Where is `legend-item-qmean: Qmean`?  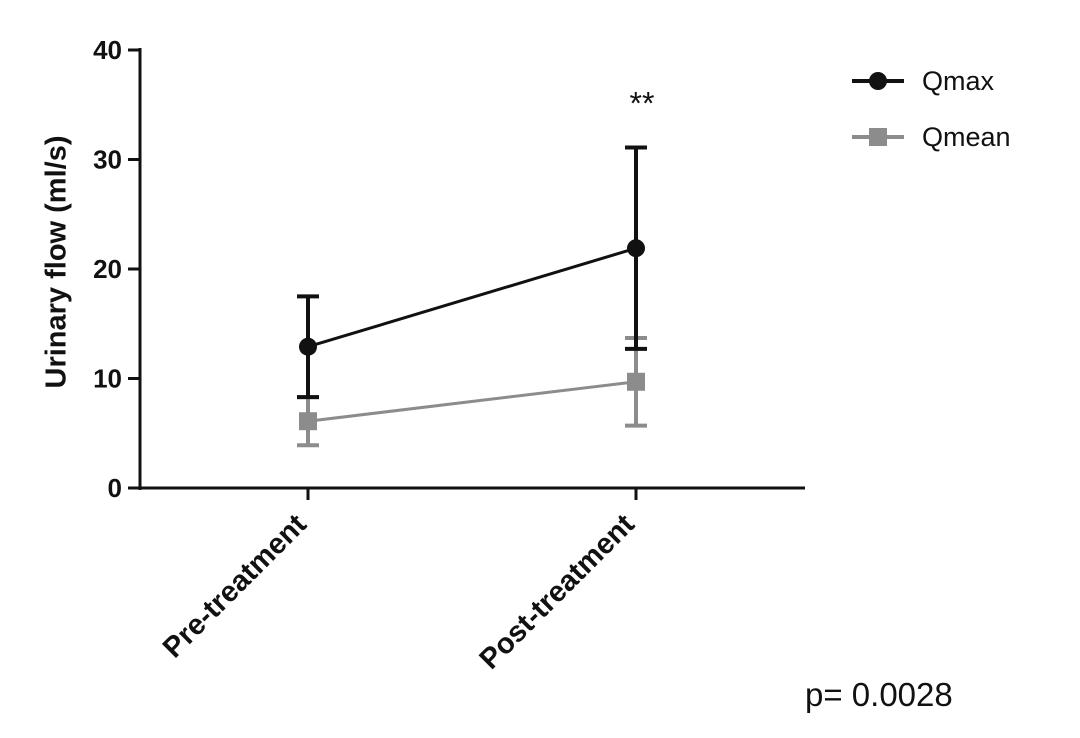
legend-item-qmean: Qmean is located at coordinates (930, 137).